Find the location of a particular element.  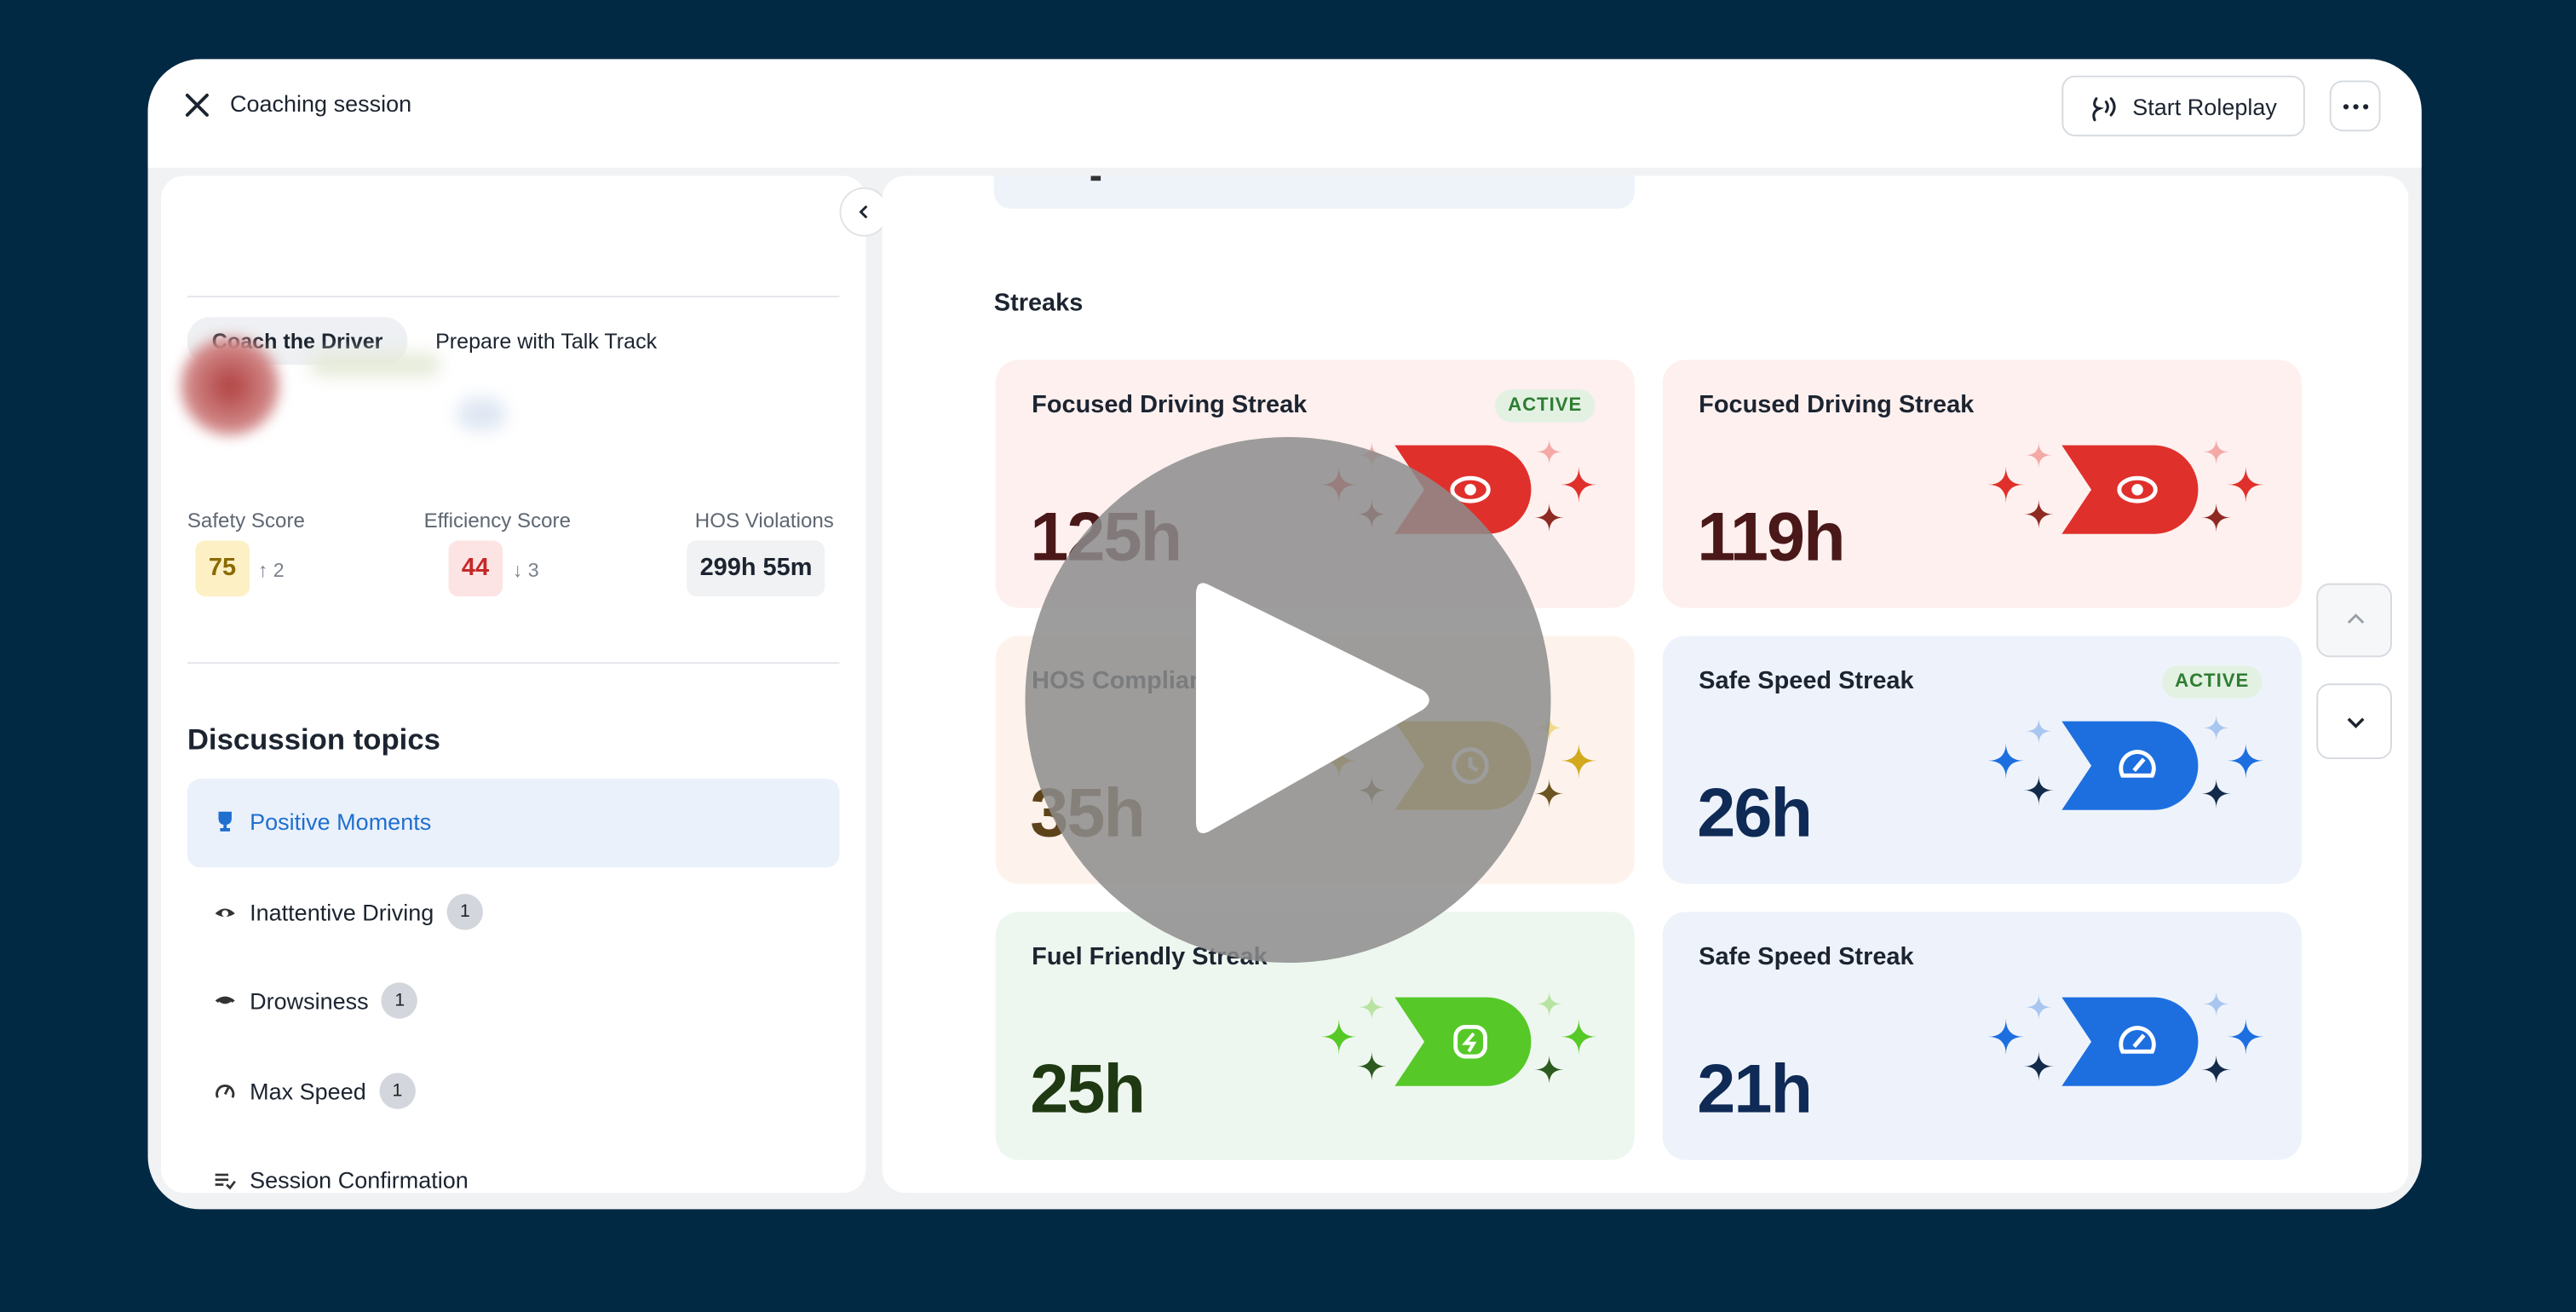

tab: Prepare with Talk Track is located at coordinates (546, 341).